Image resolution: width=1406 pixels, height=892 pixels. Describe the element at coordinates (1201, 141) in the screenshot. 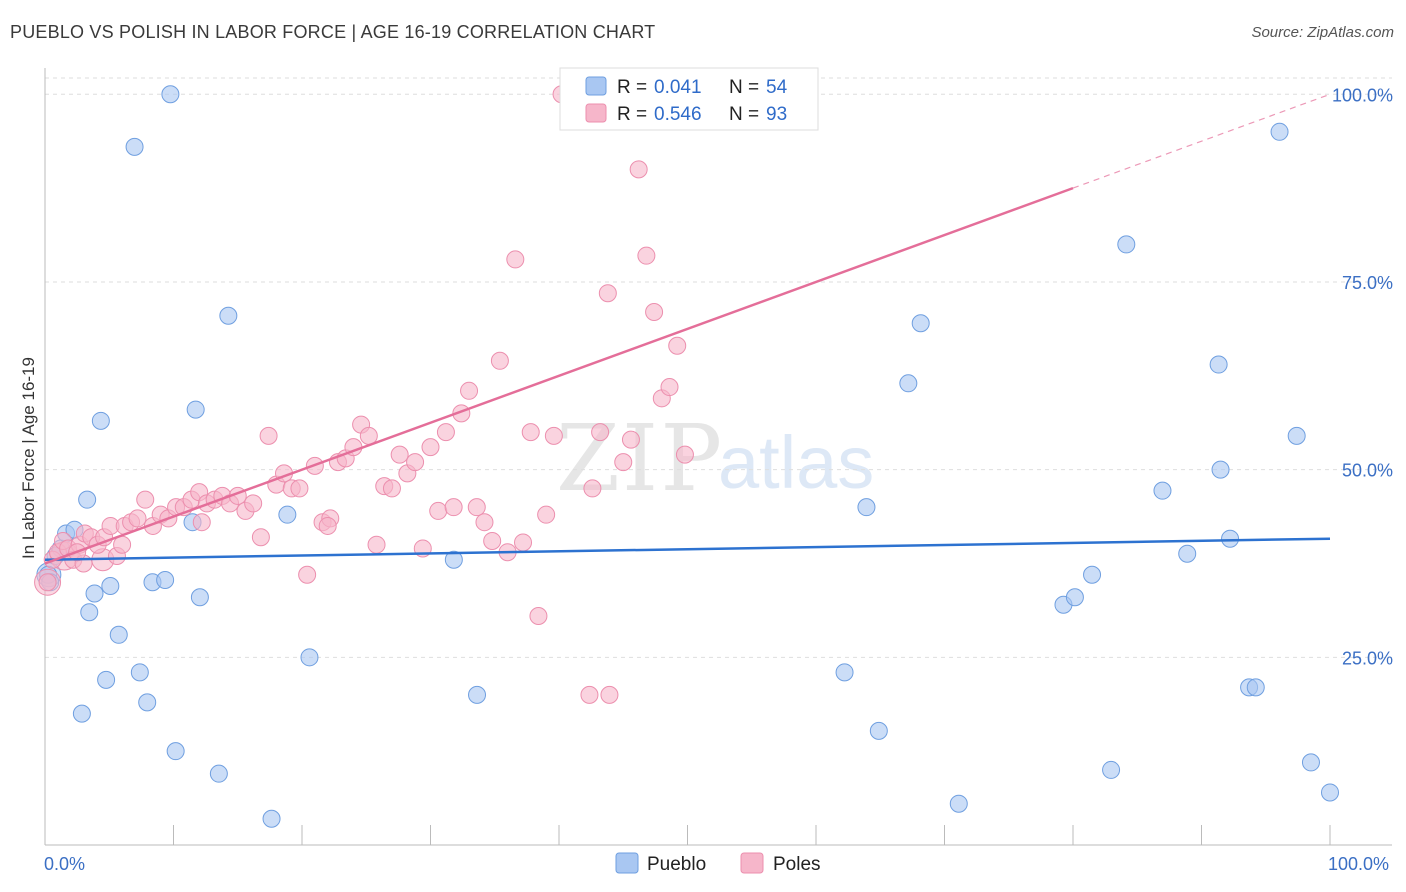

I see `poles-trend-extension` at that location.